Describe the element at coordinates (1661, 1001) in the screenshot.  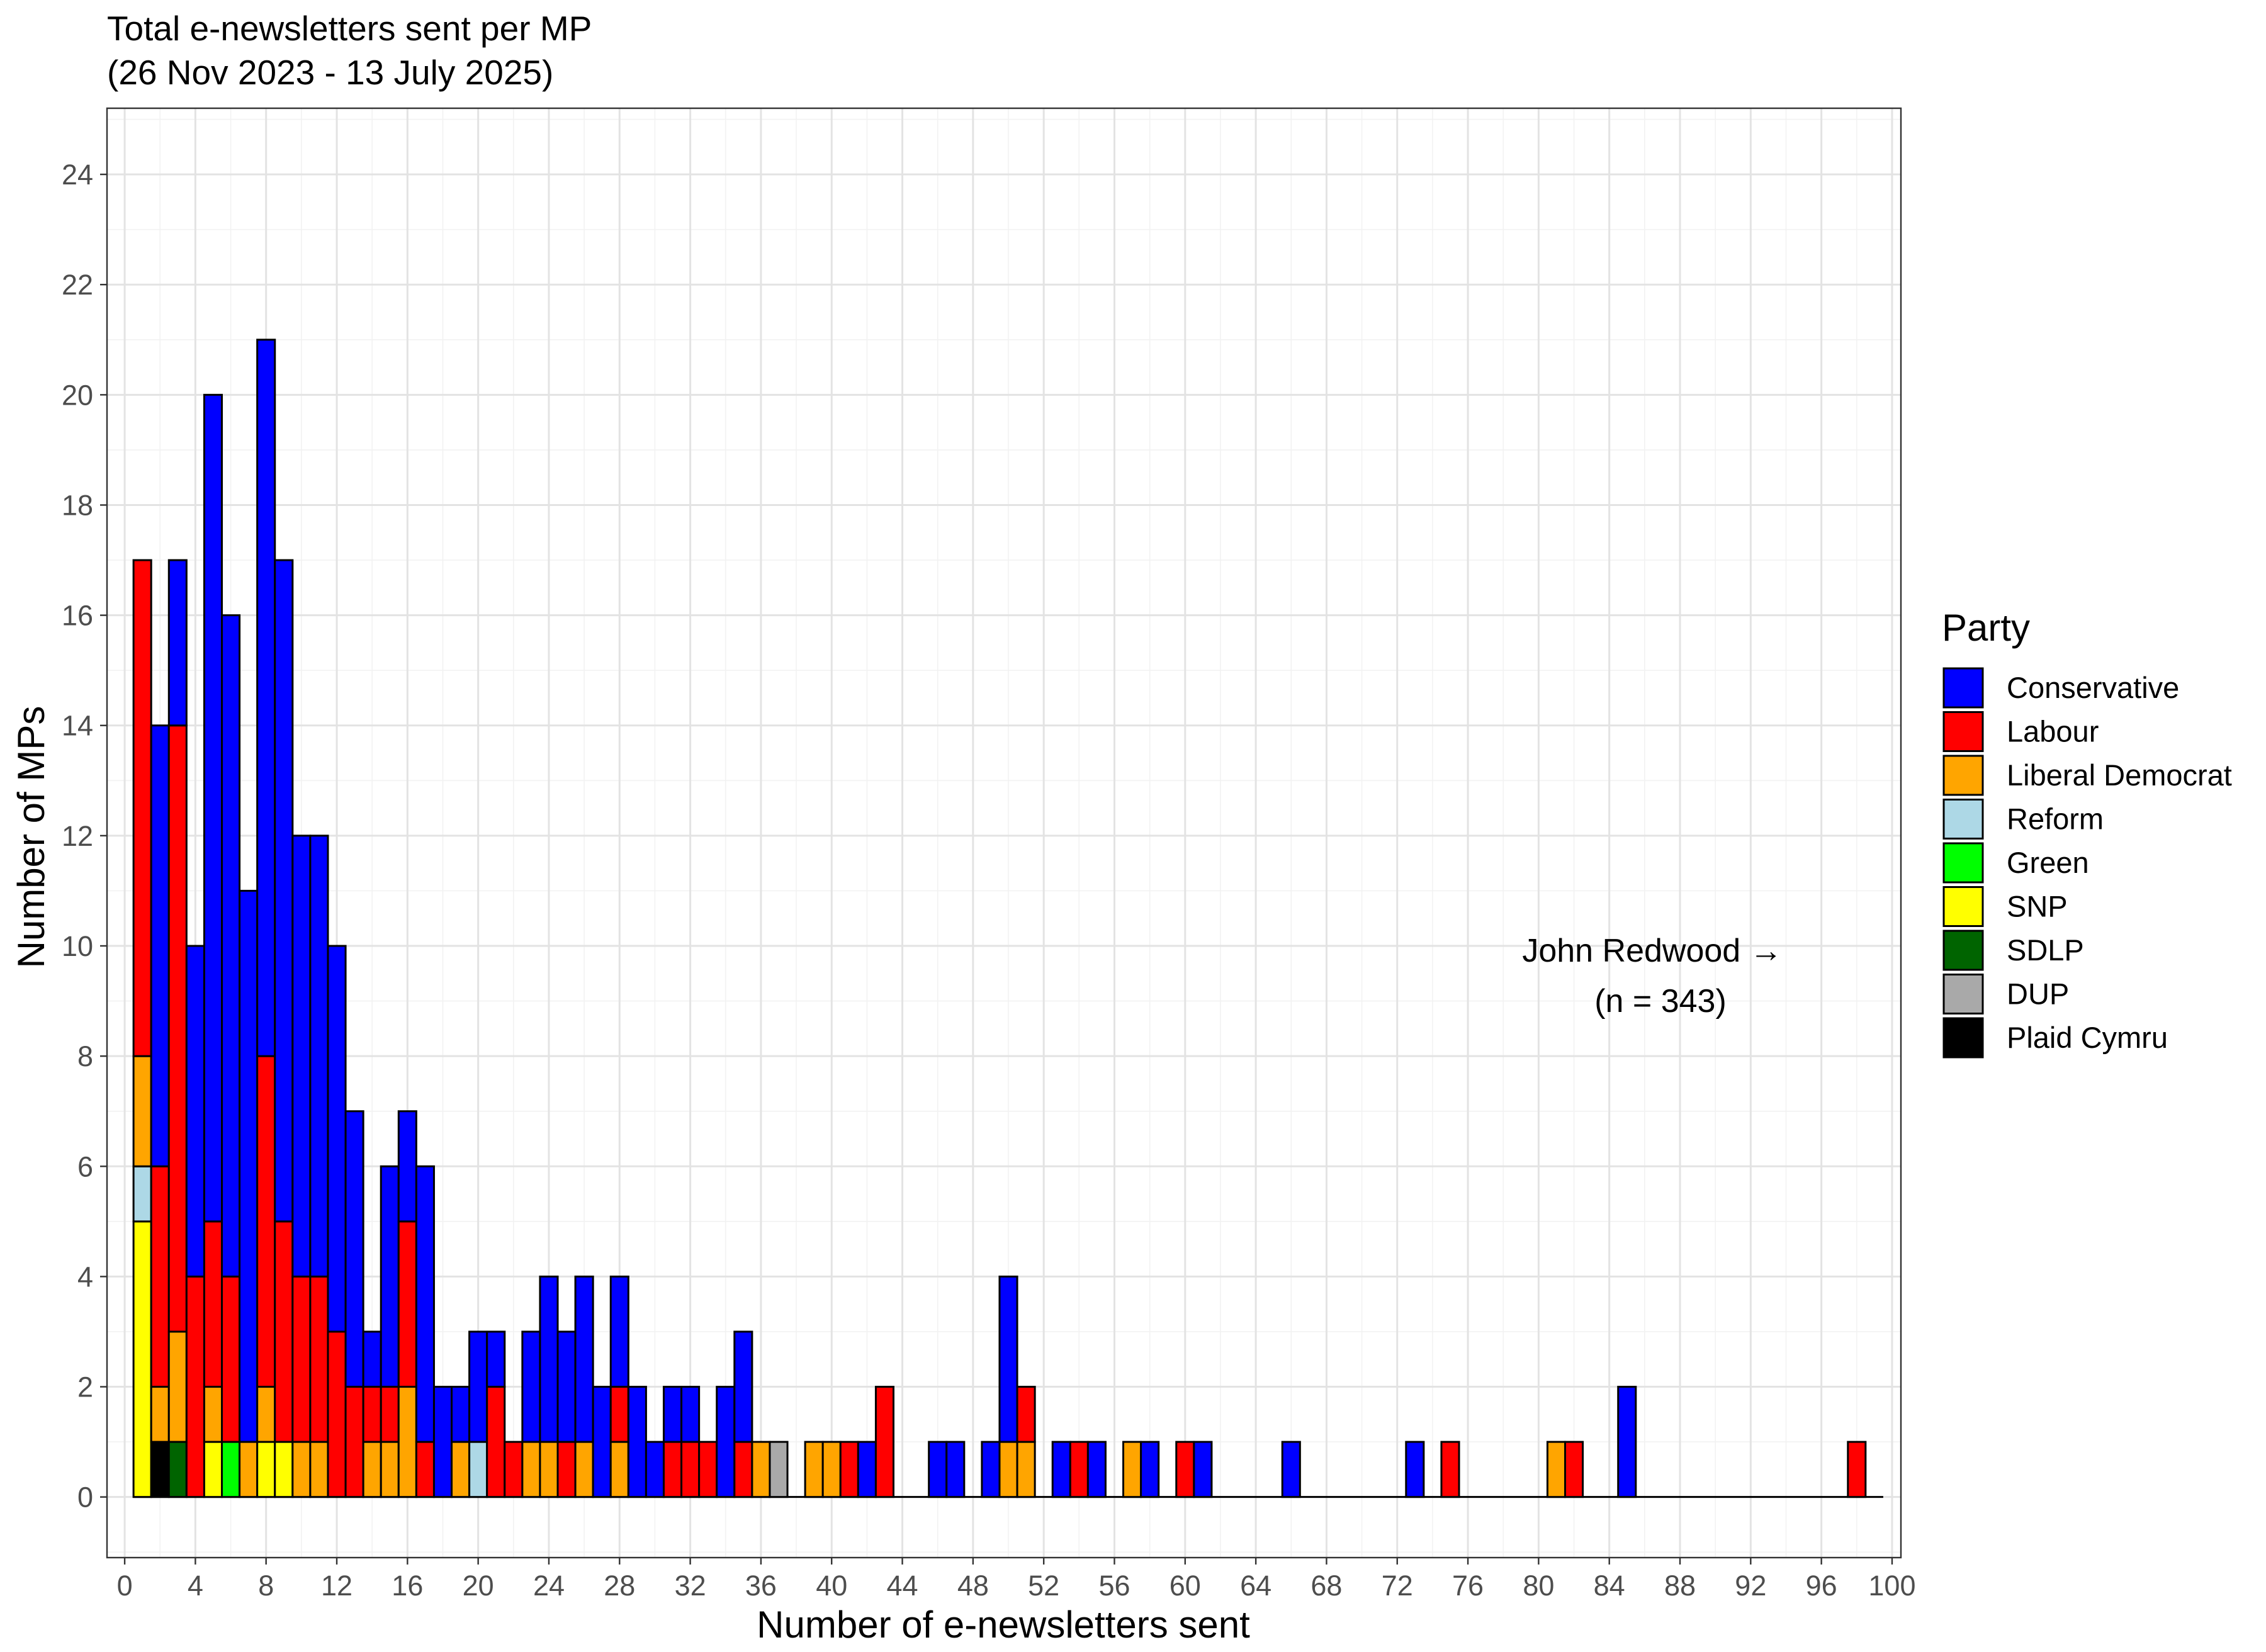
I see `annotation-count: (n = 343)` at that location.